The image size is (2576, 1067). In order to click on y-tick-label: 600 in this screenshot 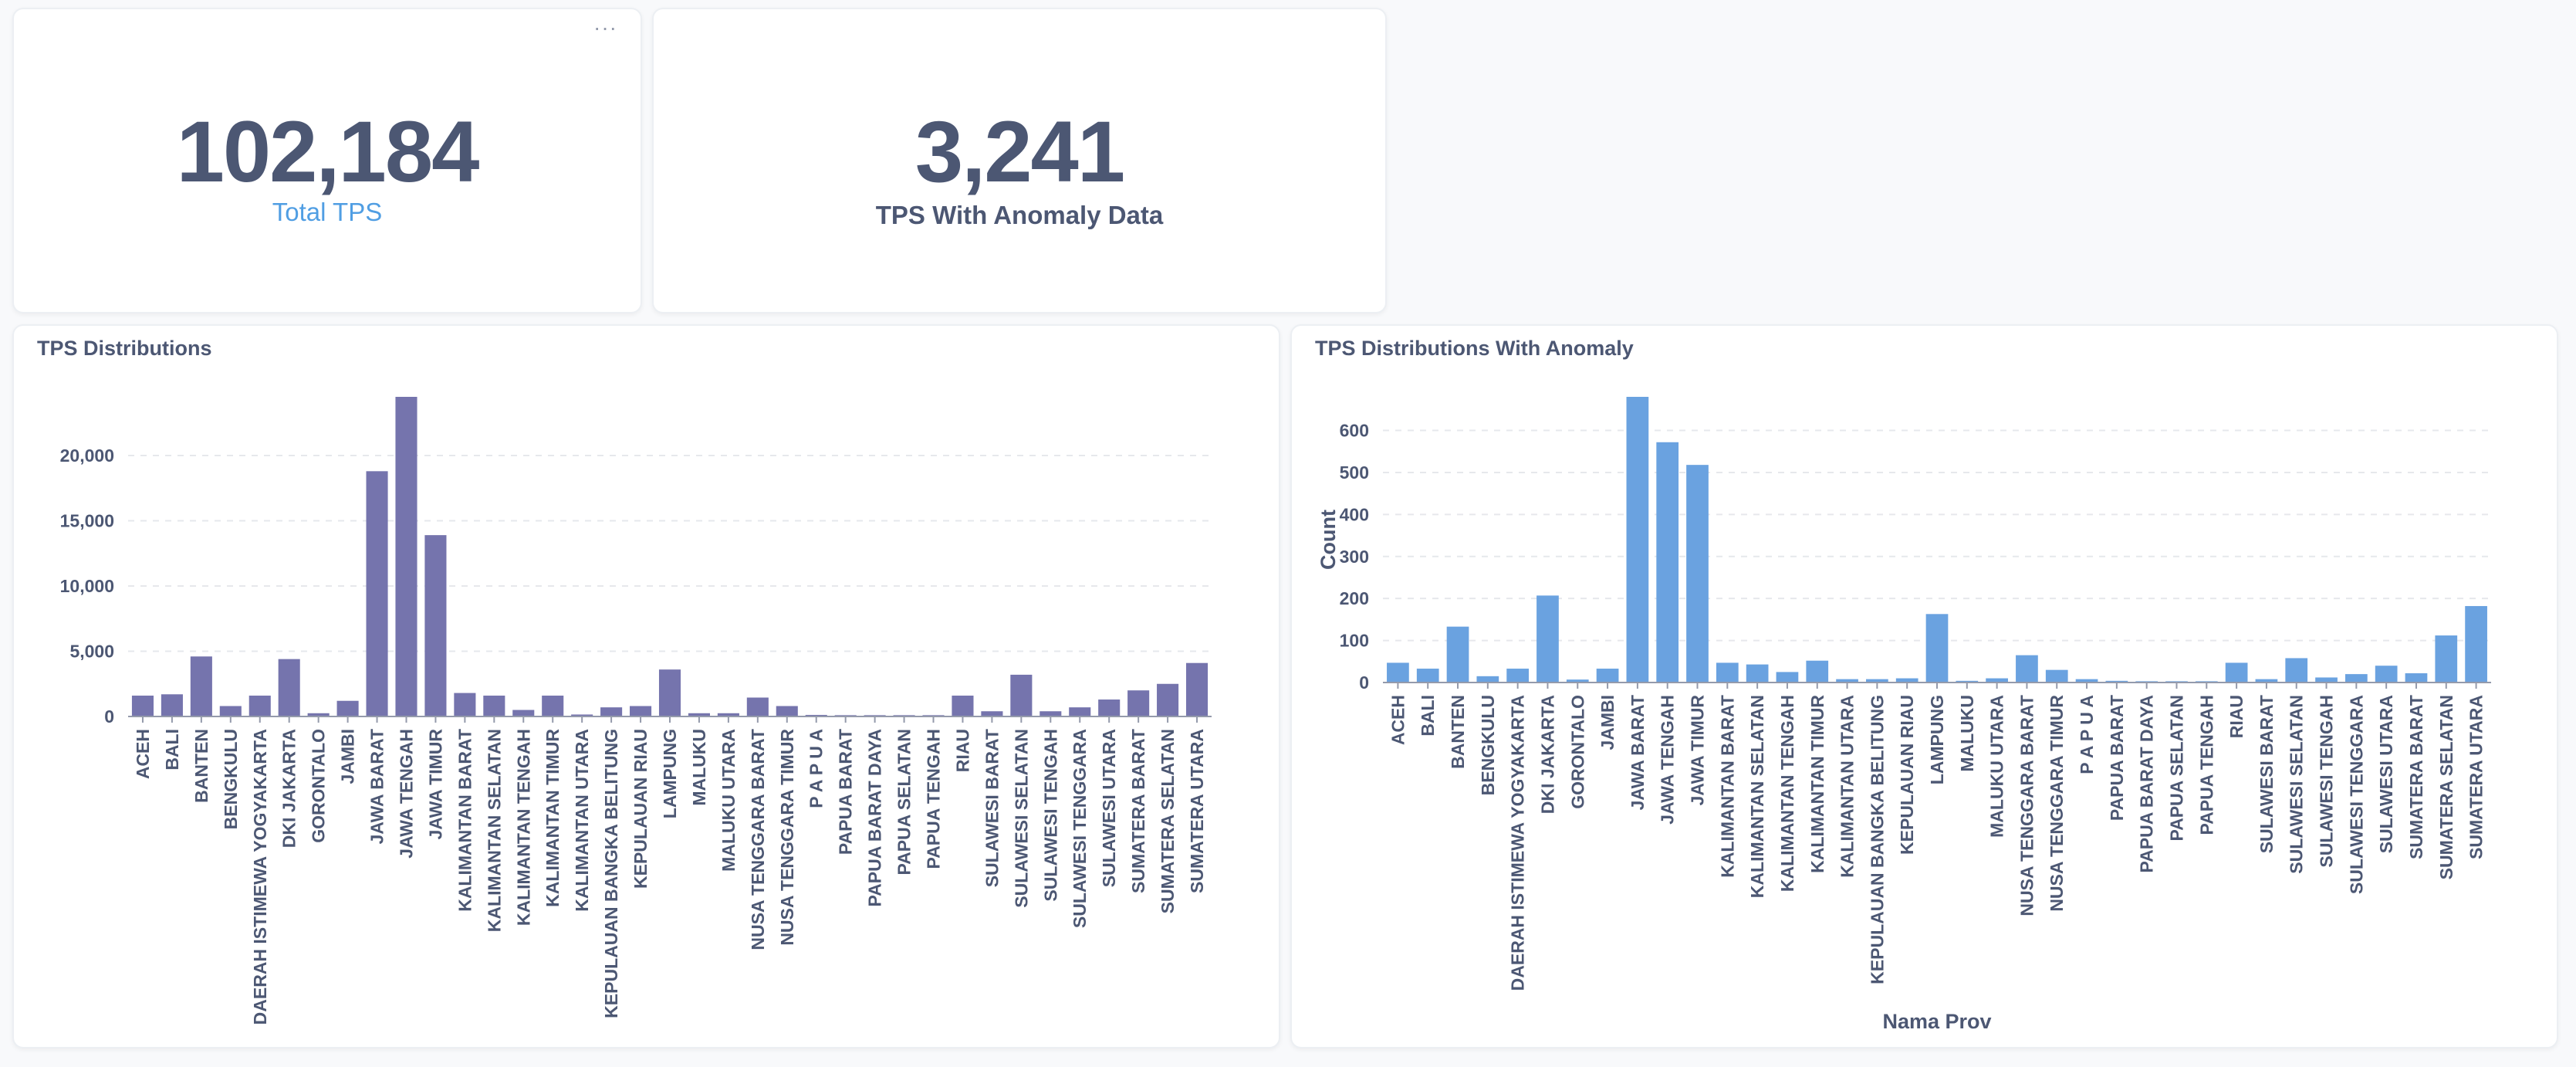, I will do `click(1354, 431)`.